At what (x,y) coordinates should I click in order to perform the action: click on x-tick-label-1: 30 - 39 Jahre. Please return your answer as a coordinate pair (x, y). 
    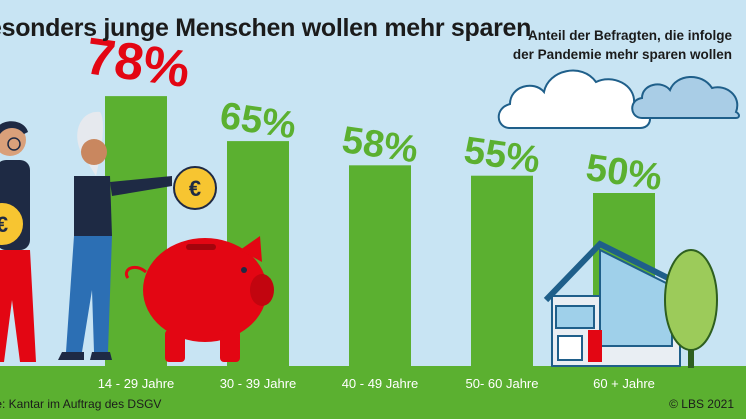
    Looking at the image, I should click on (258, 383).